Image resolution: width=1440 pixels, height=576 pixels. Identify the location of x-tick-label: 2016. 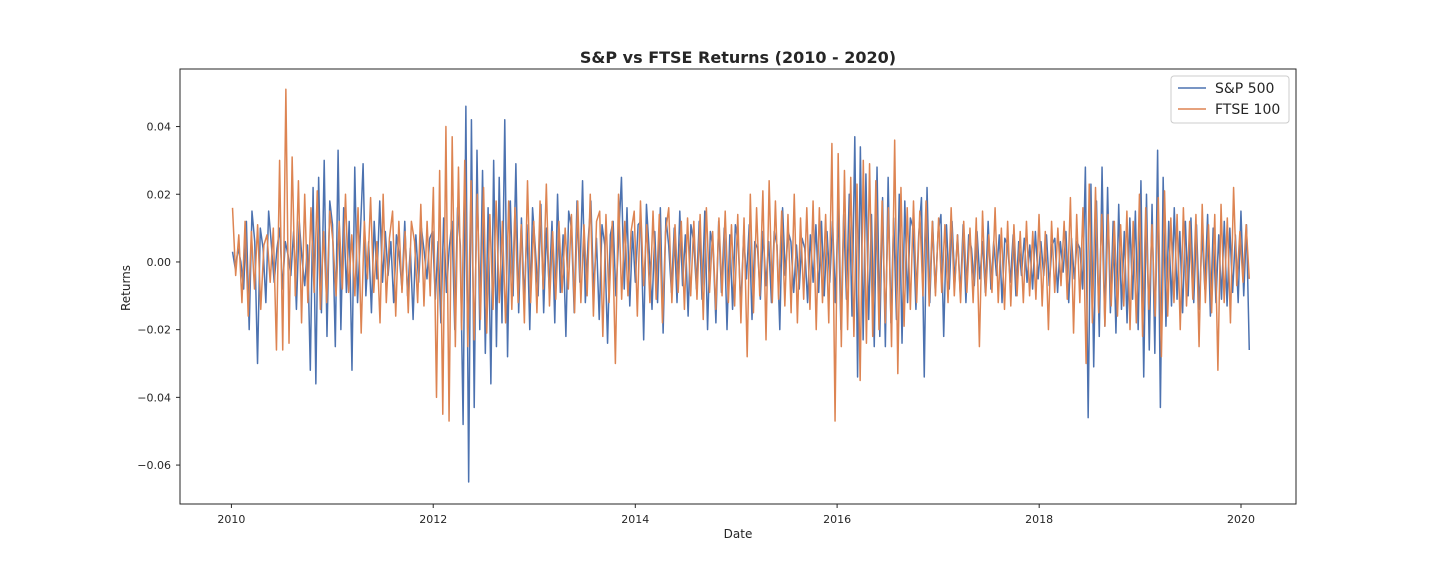
(837, 519).